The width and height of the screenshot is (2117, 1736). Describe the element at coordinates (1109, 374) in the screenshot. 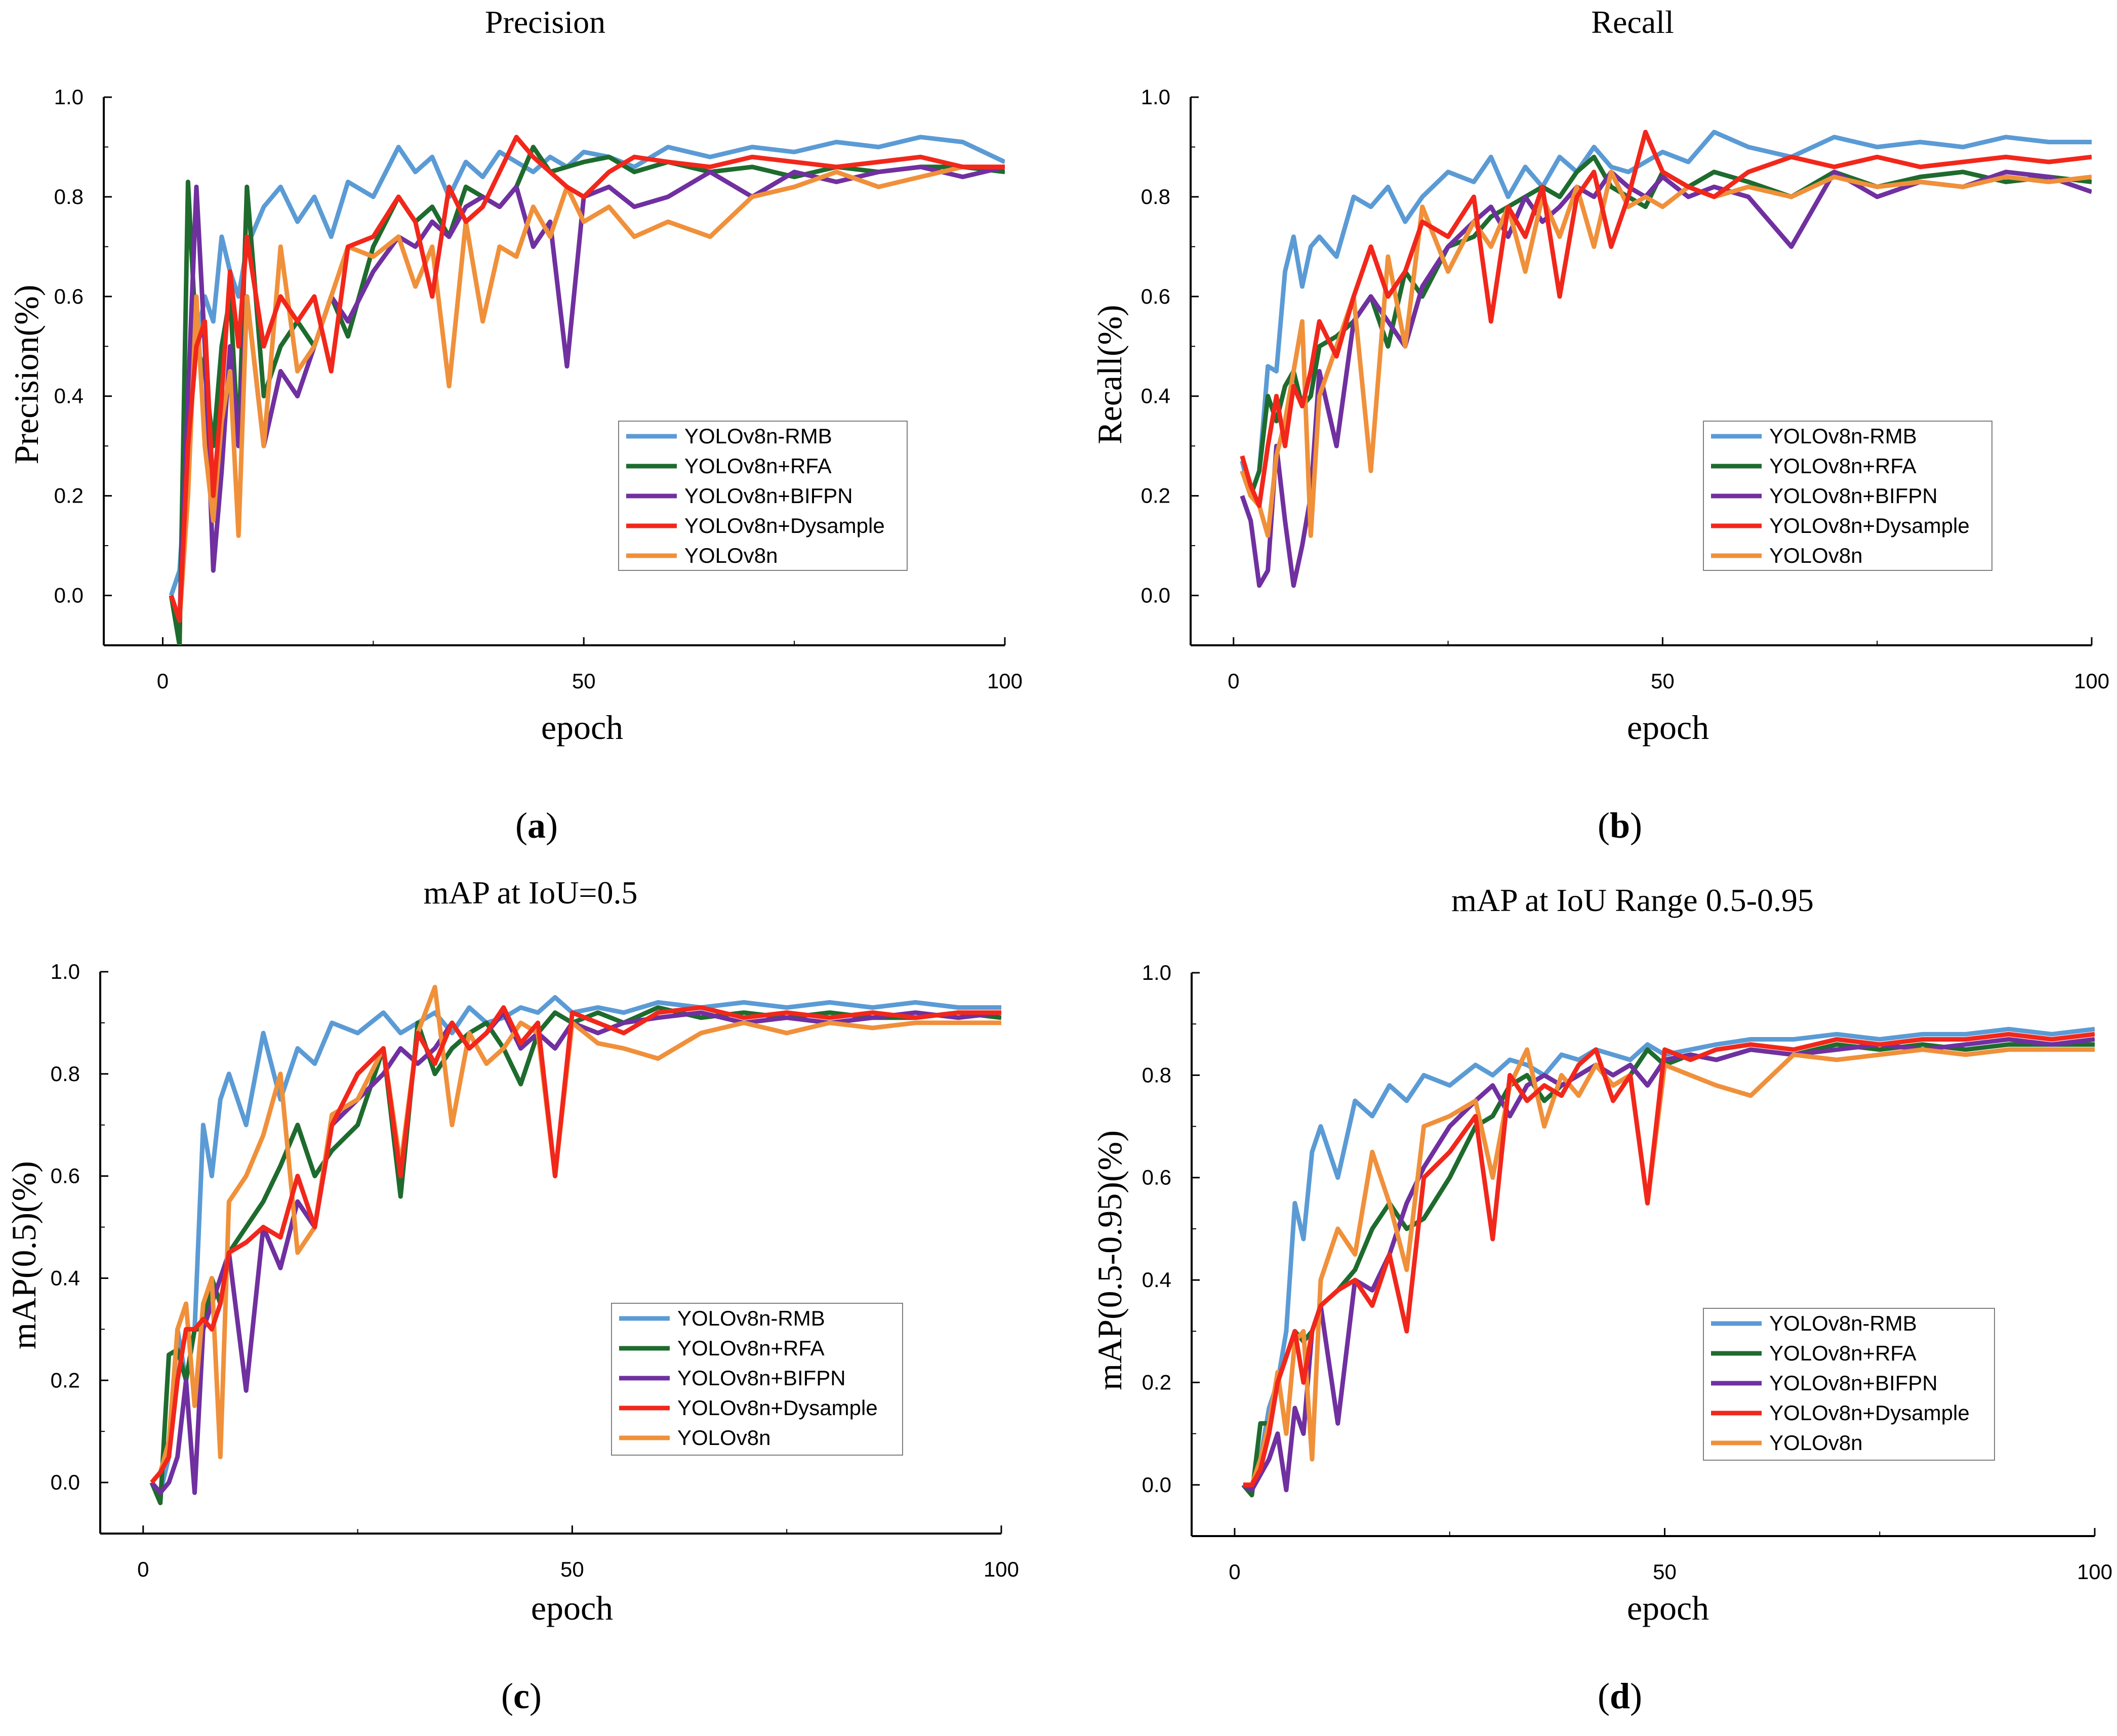

I see `y-axis-label: Recall(%)` at that location.